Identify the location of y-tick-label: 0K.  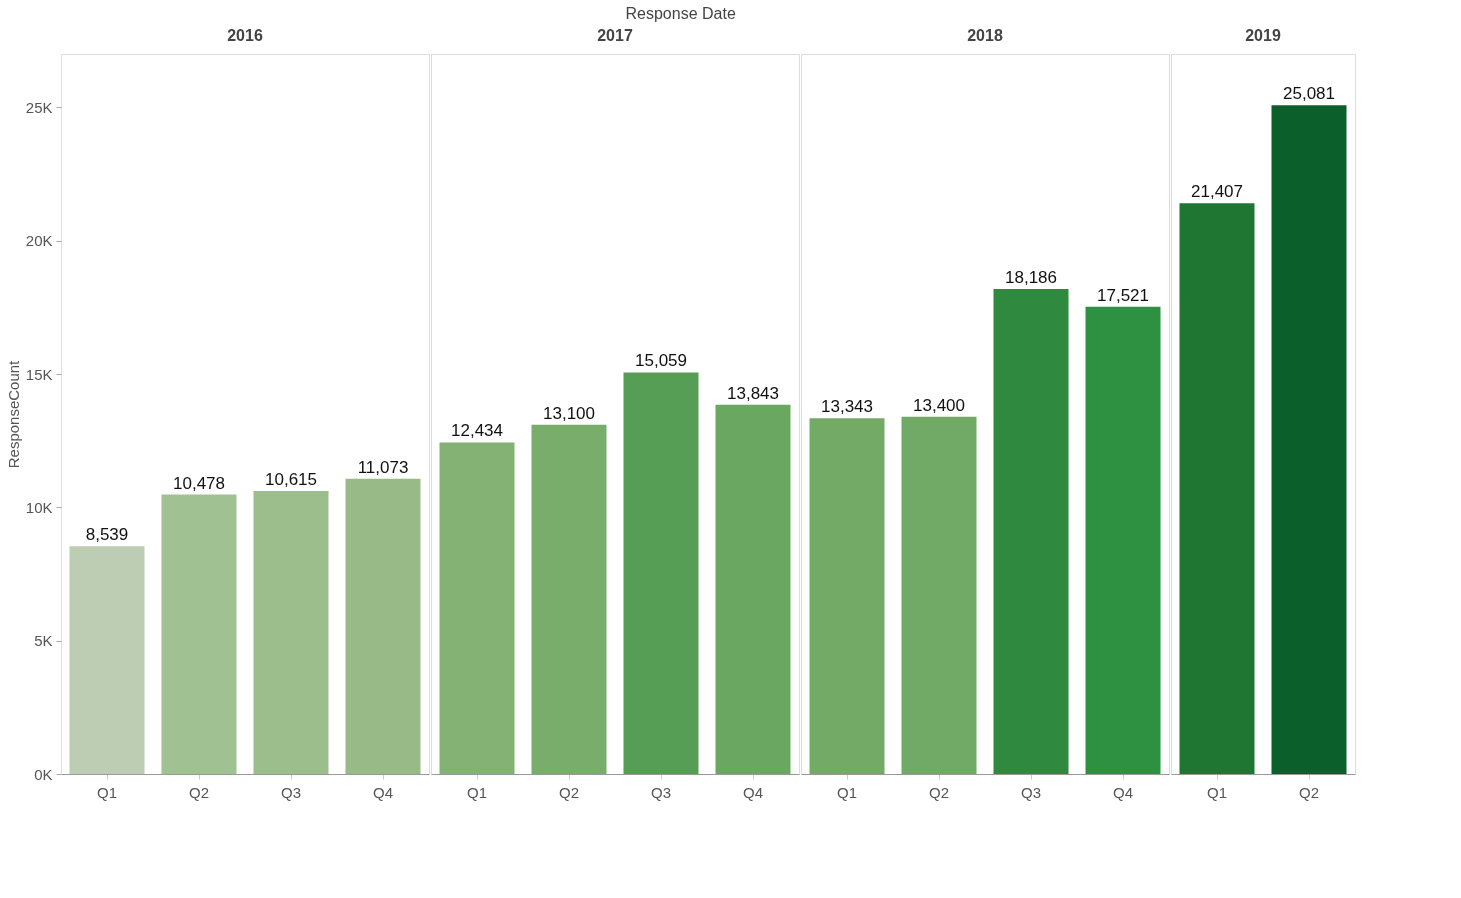
(43, 774).